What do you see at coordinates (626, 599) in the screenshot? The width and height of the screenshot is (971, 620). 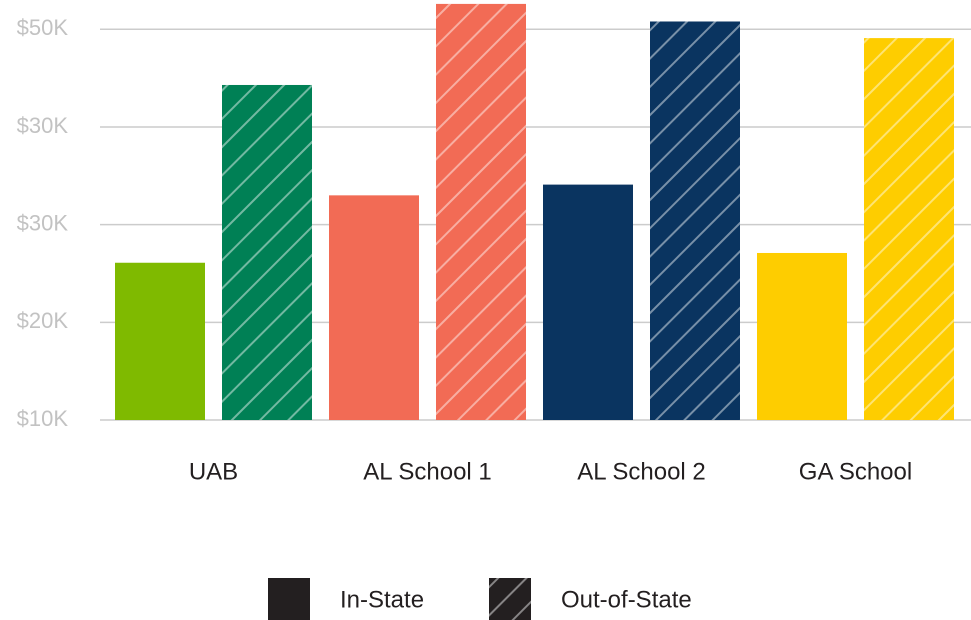 I see `legend-label: Out-of-State` at bounding box center [626, 599].